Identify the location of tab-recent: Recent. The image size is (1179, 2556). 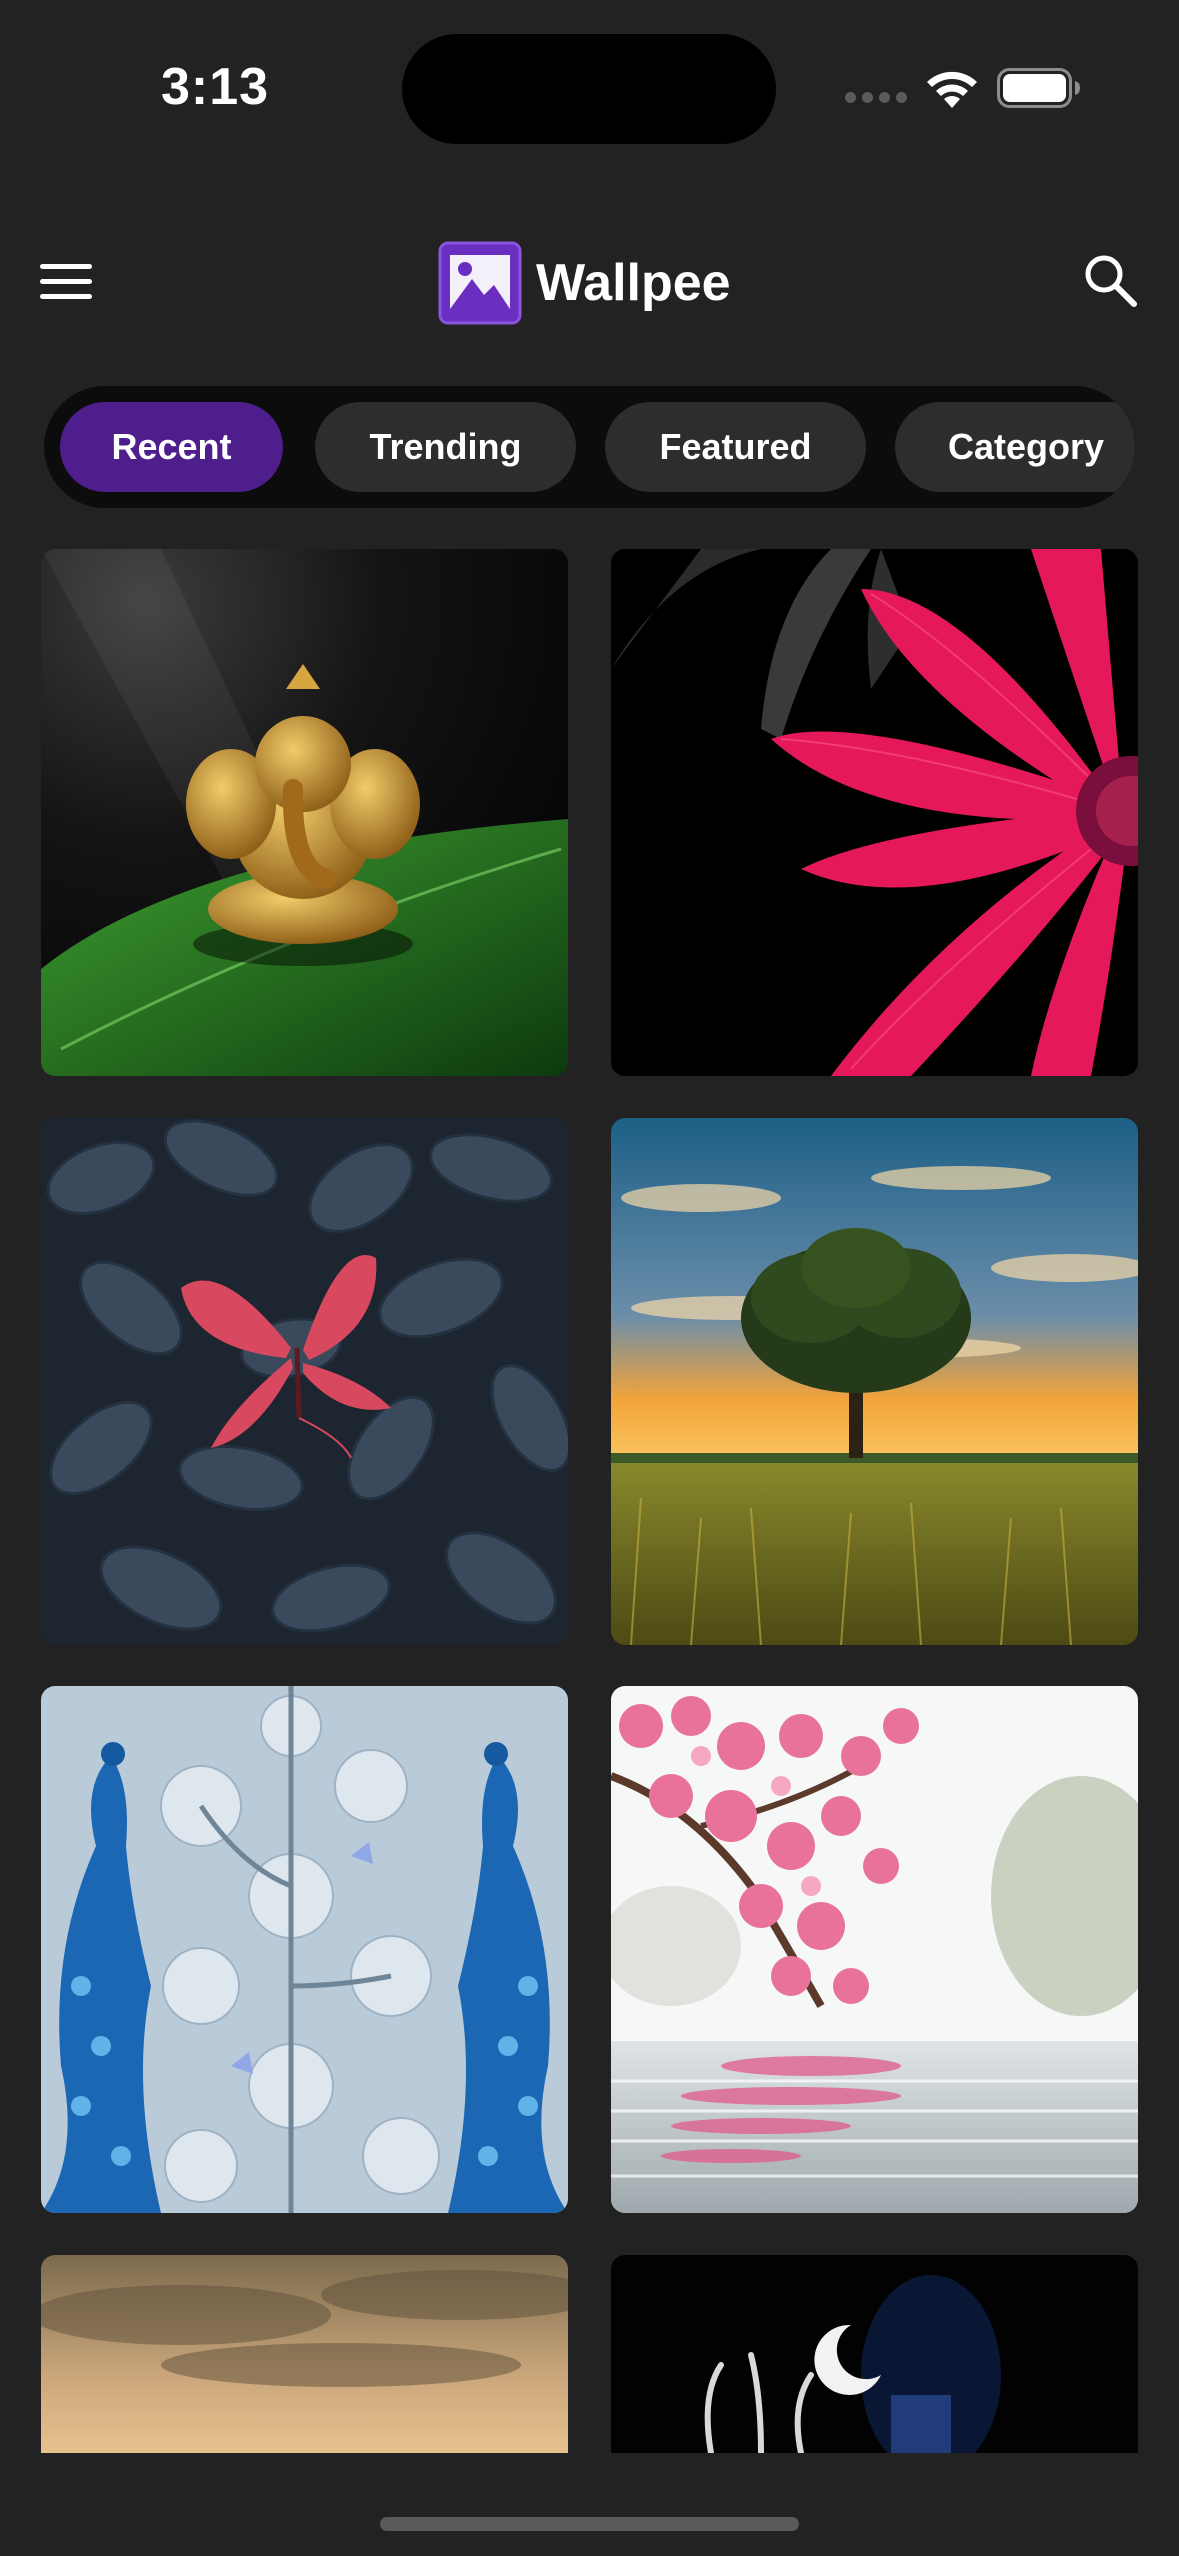
(171, 447).